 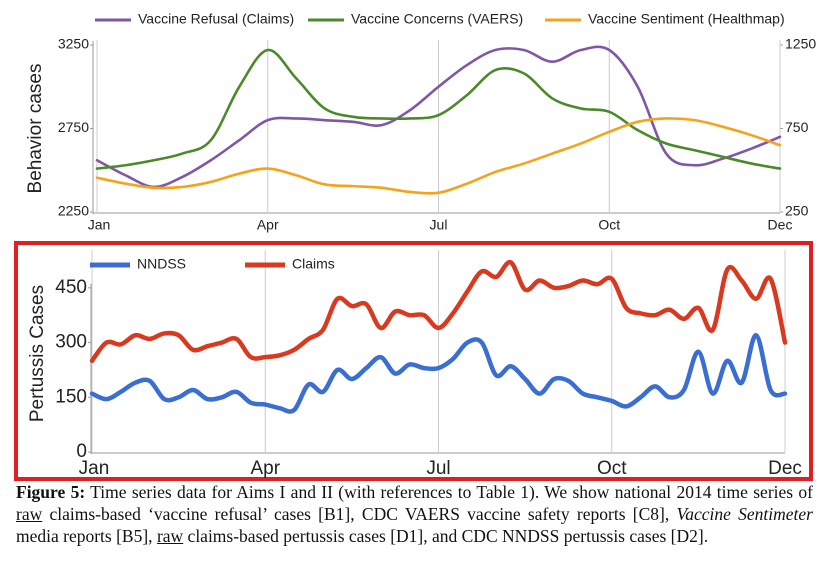 I want to click on y-tick-label: 2250, so click(x=73, y=211).